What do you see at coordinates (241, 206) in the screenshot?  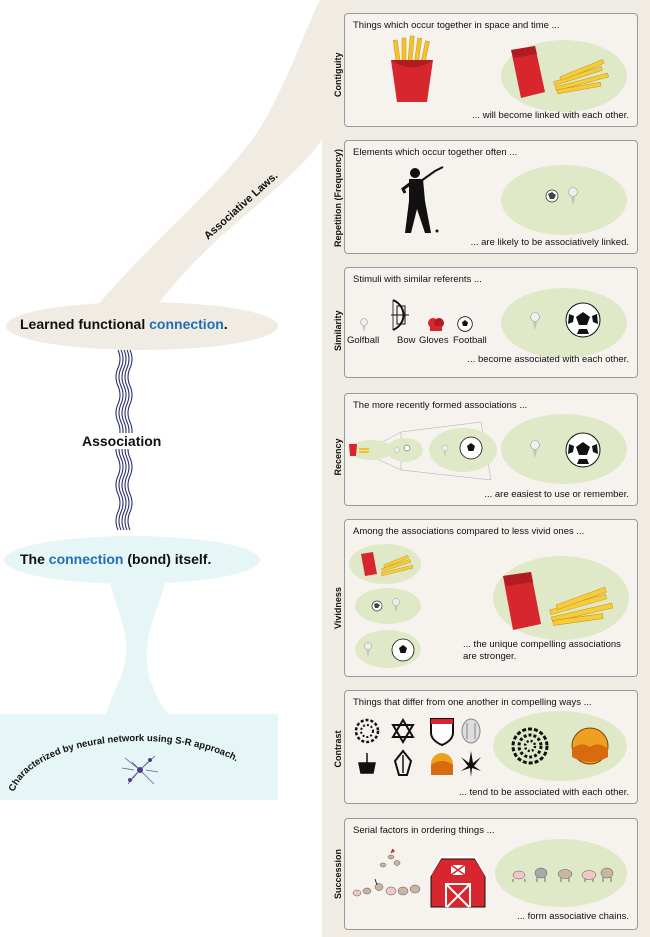 I see `svg-text: Associative Laws.` at bounding box center [241, 206].